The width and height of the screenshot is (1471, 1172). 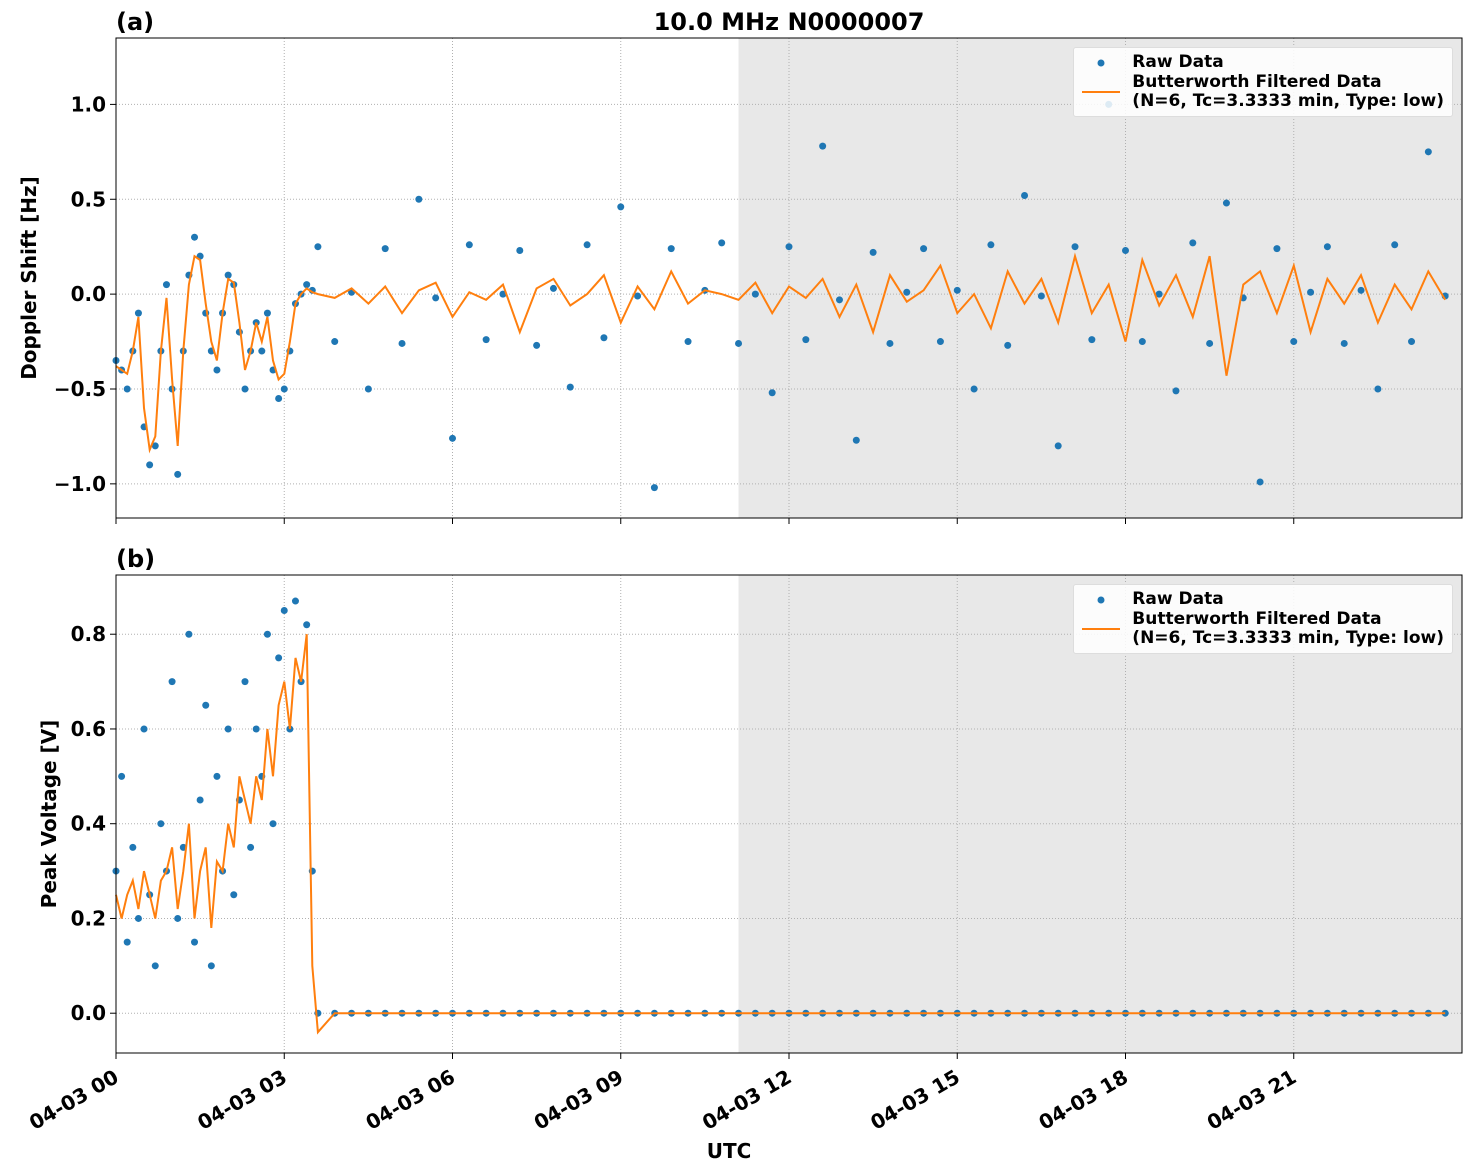 What do you see at coordinates (242, 1100) in the screenshot?
I see `x-tick-label: 04-03 03` at bounding box center [242, 1100].